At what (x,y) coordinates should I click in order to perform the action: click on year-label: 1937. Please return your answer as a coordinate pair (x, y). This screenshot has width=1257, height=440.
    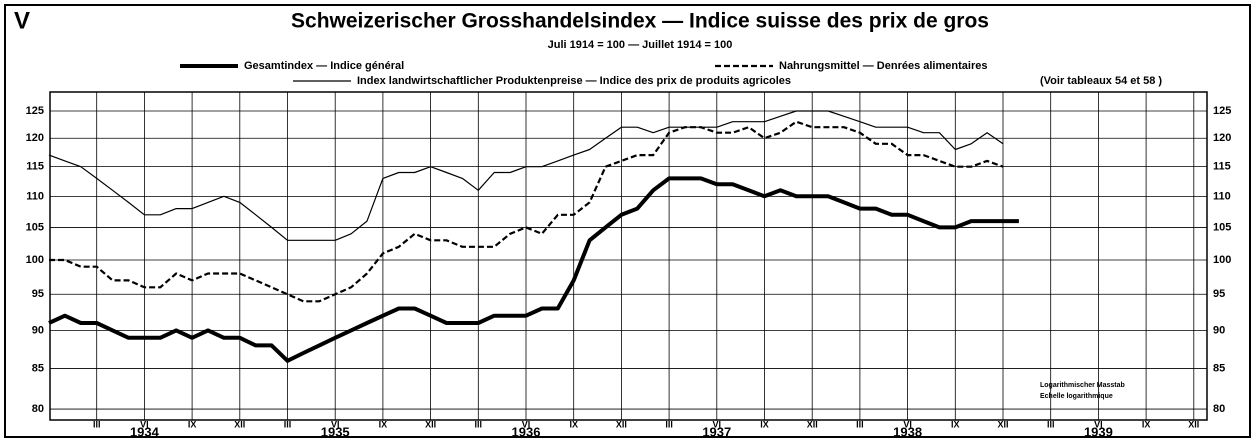
    Looking at the image, I should click on (716, 431).